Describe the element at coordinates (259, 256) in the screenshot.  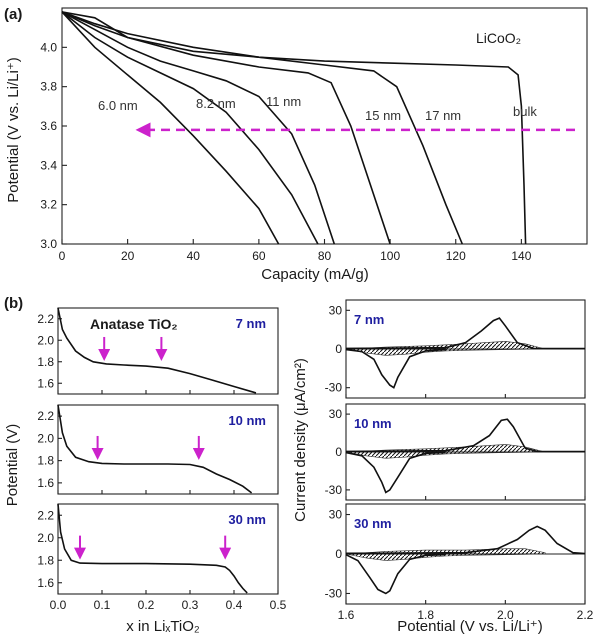
I see `x-tick-label: 60` at that location.